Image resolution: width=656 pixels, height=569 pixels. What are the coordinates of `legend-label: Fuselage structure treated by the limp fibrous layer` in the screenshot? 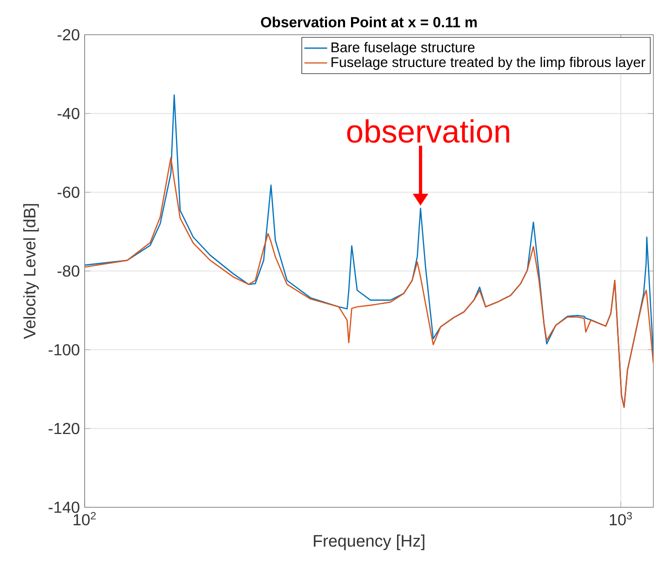 It's located at (489, 63).